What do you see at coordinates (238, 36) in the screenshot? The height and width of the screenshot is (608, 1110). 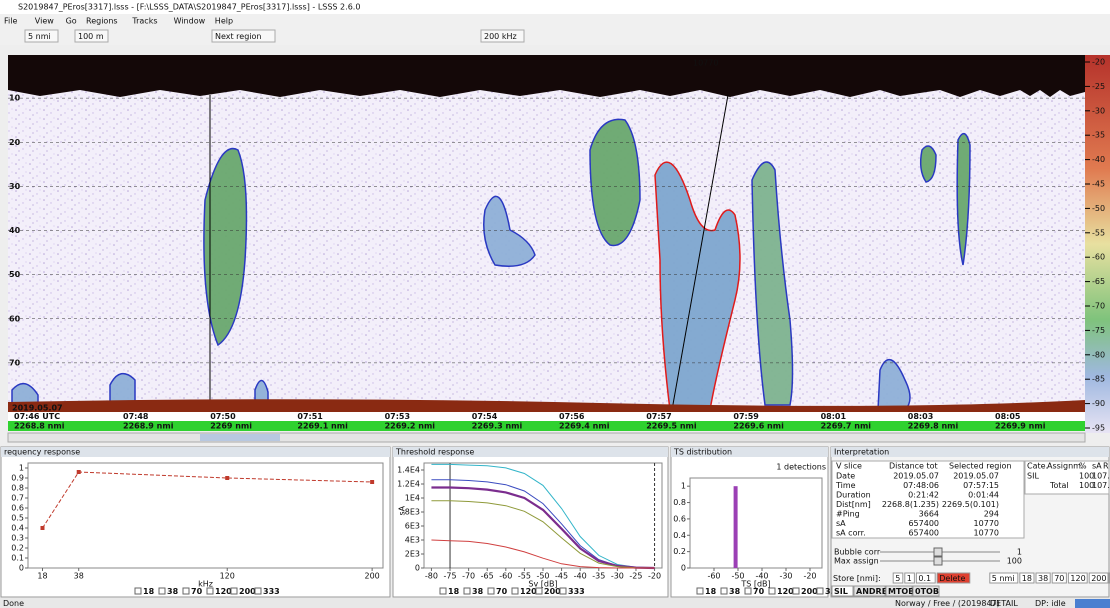 I see `toolbar-label: Next region` at bounding box center [238, 36].